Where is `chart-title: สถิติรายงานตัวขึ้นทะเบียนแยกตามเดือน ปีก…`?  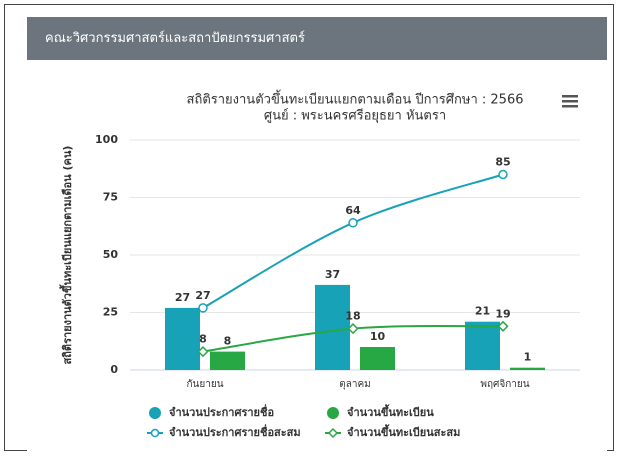
chart-title: สถิติรายงานตัวขึ้นทะเบียนแยกตามเดือน ปีก… is located at coordinates (355, 99).